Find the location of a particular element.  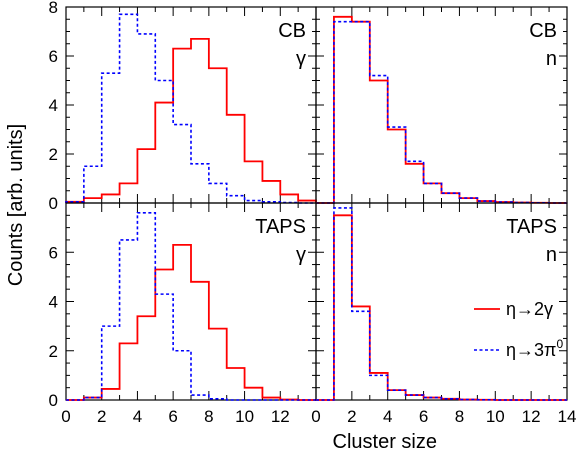

legend-superscript: 0 is located at coordinates (559, 344).